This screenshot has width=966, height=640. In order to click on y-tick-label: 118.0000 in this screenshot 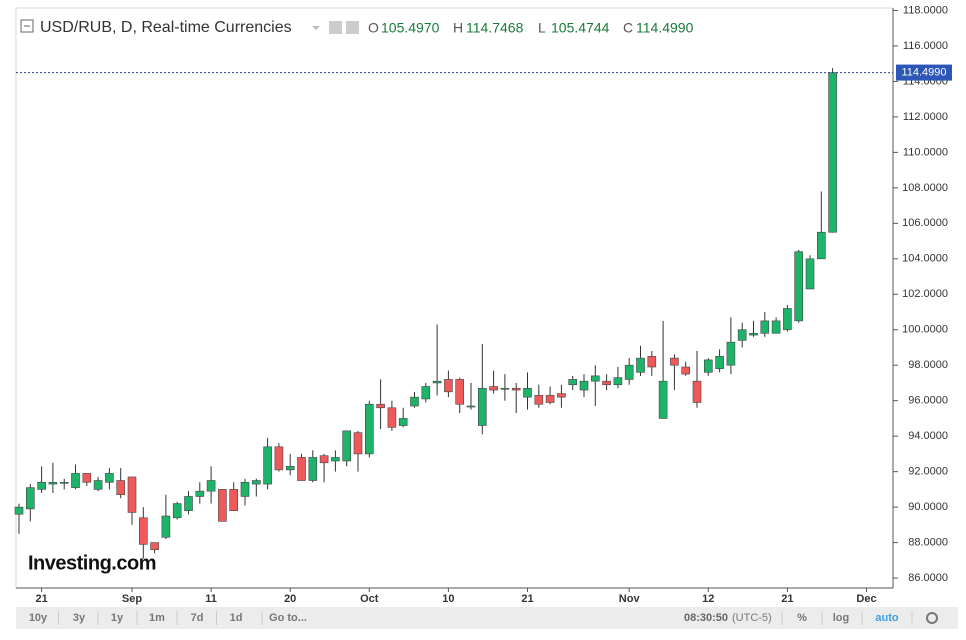, I will do `click(925, 10)`.